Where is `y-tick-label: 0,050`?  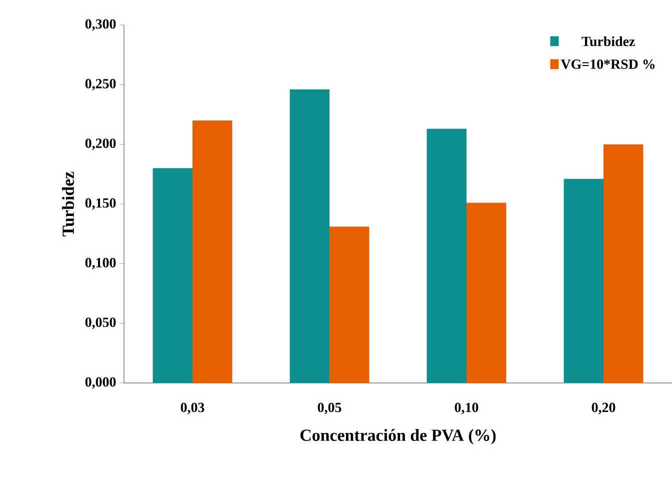
y-tick-label: 0,050 is located at coordinates (100, 324).